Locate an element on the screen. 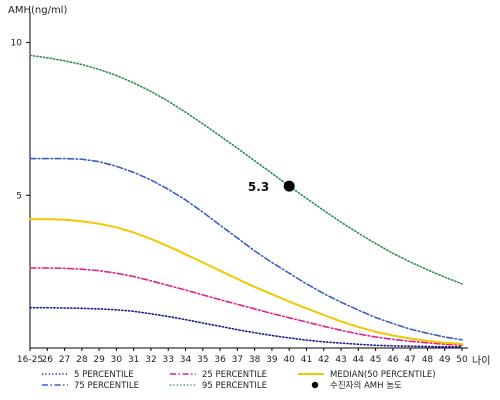  legend-label: MEDIAN(50 PERCENTILE) is located at coordinates (383, 375).